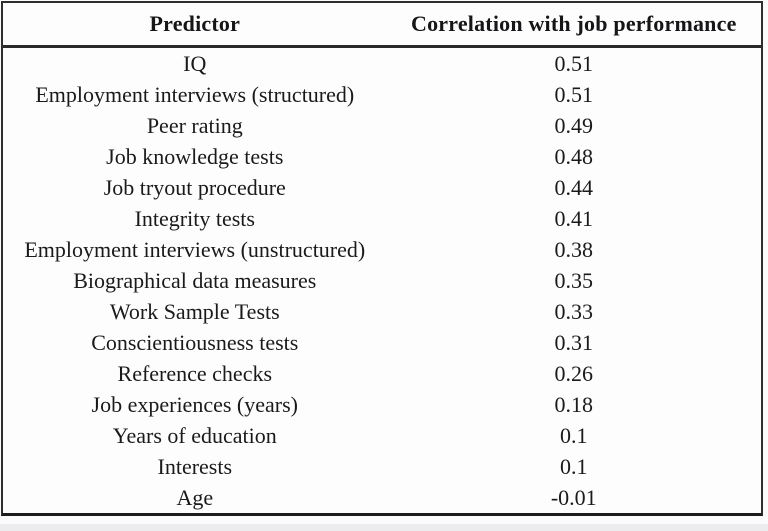 This screenshot has height=531, width=768. I want to click on value-cell: 0.49, so click(574, 125).